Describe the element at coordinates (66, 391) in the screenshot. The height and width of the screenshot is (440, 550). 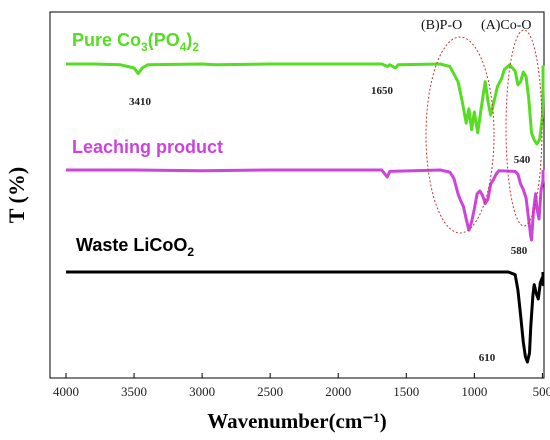
I see `x-tick-label: 4000` at that location.